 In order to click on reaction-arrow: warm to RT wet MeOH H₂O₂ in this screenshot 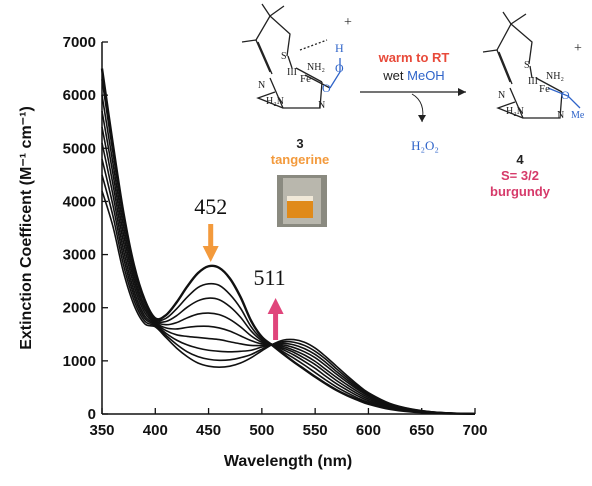, I will do `click(413, 101)`.